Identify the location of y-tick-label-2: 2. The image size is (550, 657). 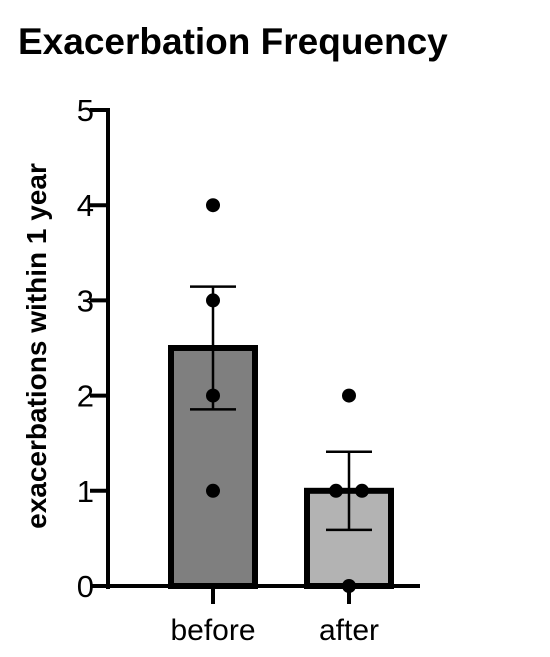
(85, 396).